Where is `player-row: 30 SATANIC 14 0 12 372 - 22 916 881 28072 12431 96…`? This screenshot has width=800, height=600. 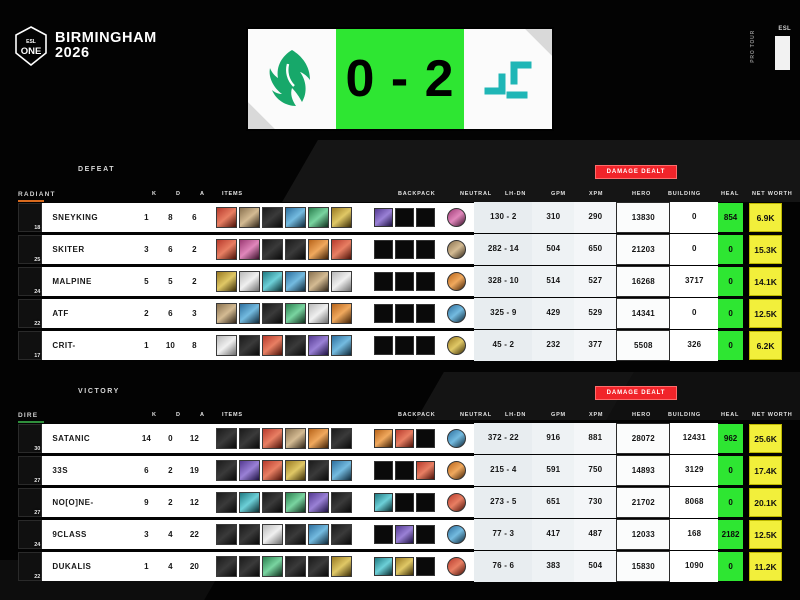 player-row: 30 SATANIC 14 0 12 372 - 22 916 881 28072 12431 96… is located at coordinates (400, 438).